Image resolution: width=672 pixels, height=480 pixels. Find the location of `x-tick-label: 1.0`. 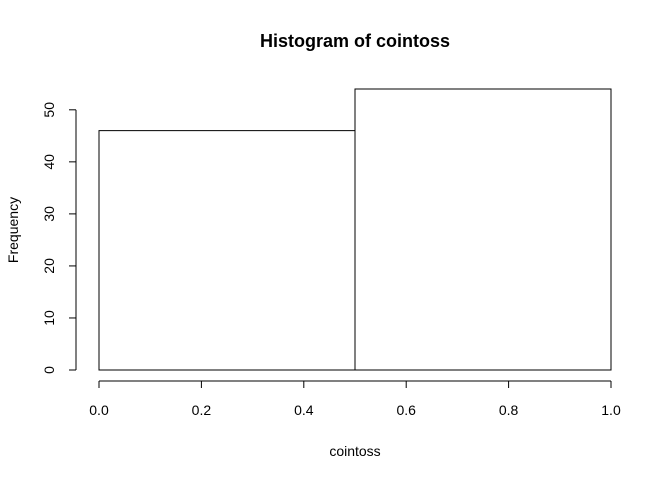

x-tick-label: 1.0 is located at coordinates (611, 410).